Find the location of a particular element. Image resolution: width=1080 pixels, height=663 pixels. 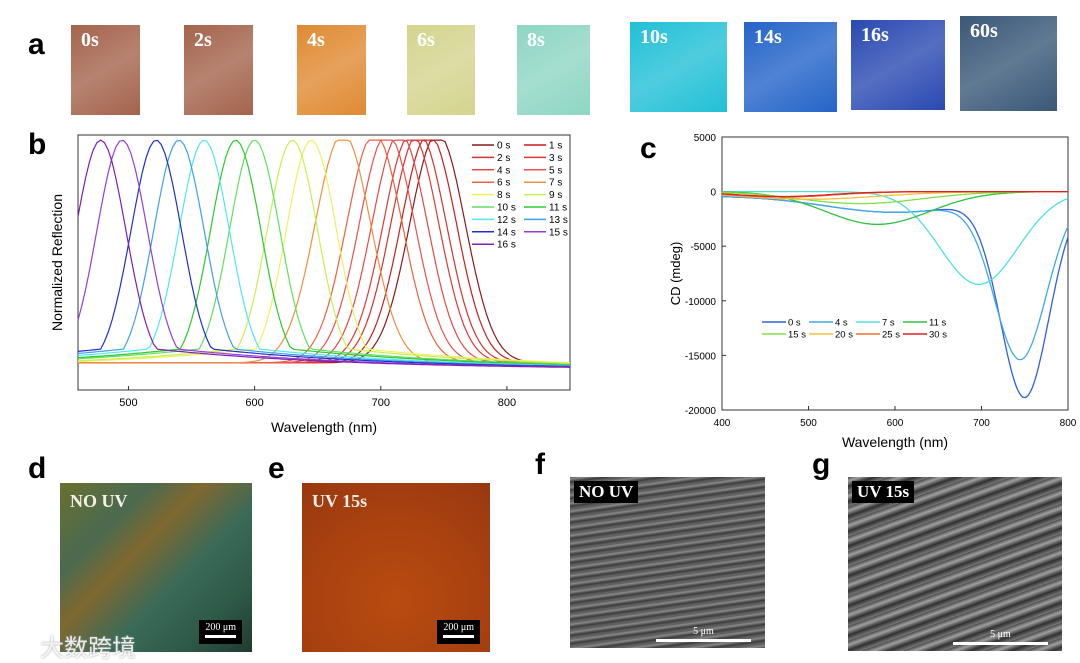

sem-label: UV 15s is located at coordinates (883, 492).